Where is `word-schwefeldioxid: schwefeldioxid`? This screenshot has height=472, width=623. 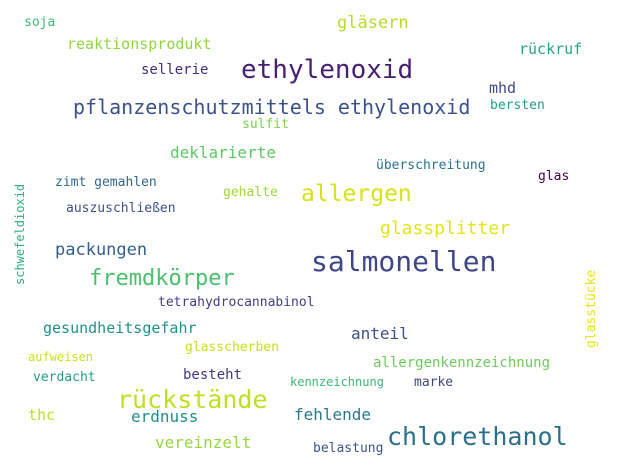 word-schwefeldioxid: schwefeldioxid is located at coordinates (20, 234).